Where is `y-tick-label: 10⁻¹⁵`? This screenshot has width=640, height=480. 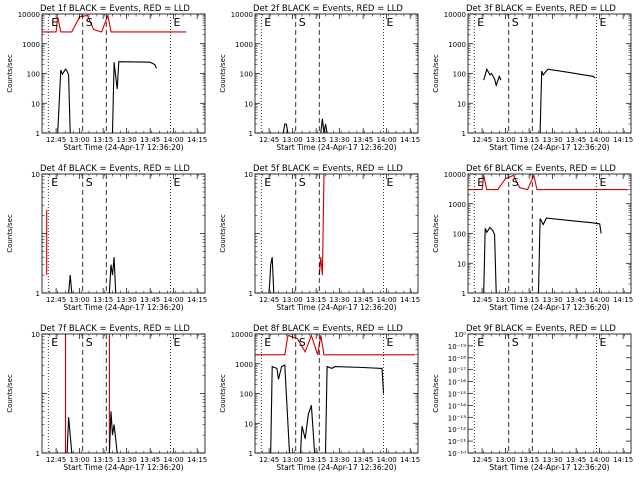
y-tick-label: 10⁻¹⁵ is located at coordinates (457, 395).